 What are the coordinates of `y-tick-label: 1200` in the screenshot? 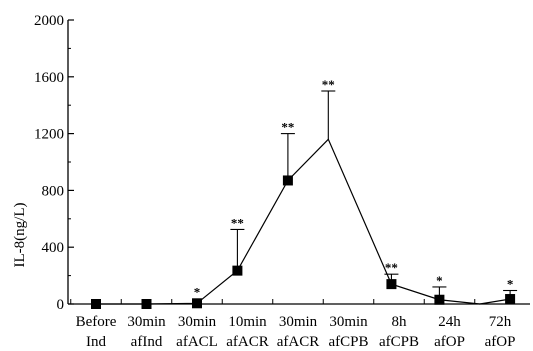 It's located at (49, 135).